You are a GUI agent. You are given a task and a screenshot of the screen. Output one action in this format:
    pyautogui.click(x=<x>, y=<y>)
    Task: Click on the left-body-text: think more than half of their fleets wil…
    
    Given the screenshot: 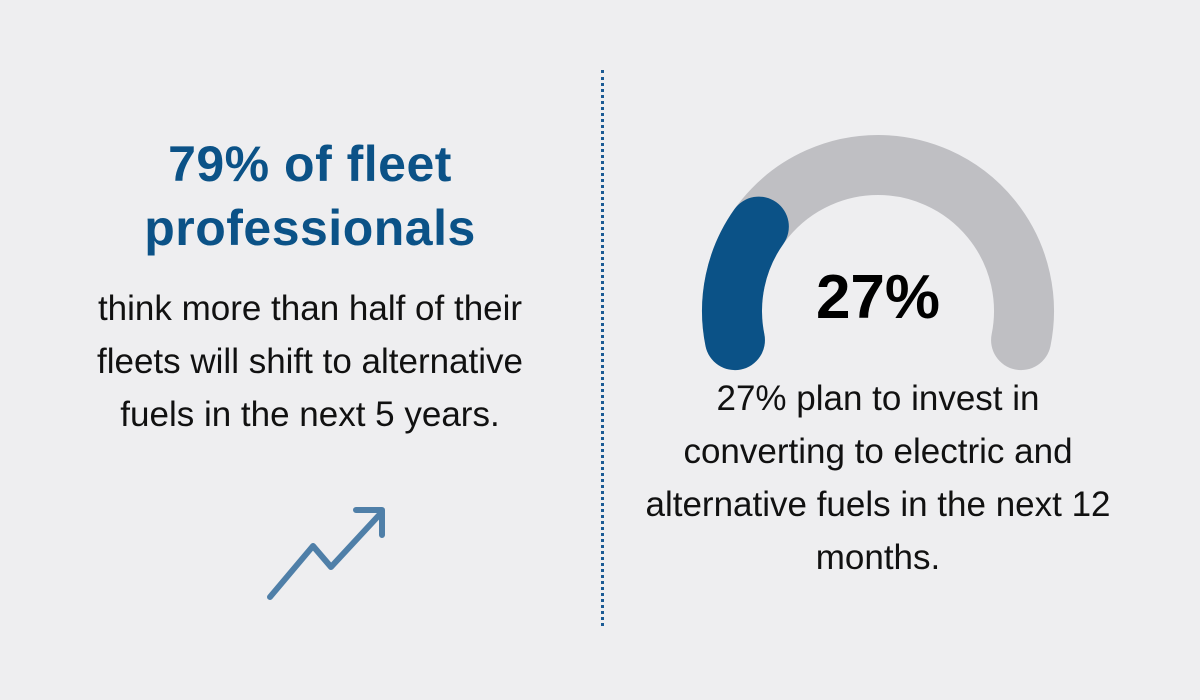 What is the action you would take?
    pyautogui.click(x=309, y=361)
    